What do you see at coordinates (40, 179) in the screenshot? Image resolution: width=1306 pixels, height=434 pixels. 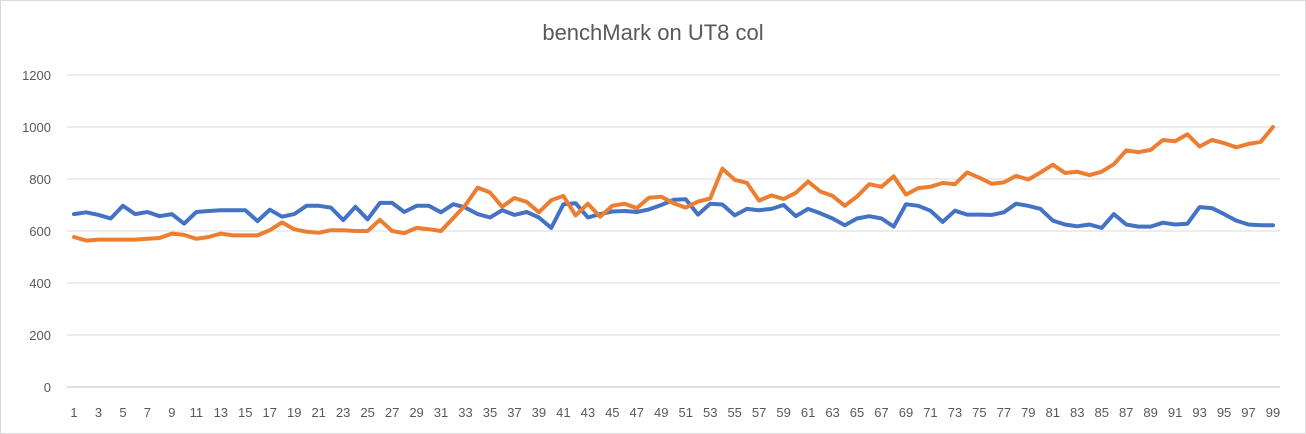 I see `y-tick-label: 800` at bounding box center [40, 179].